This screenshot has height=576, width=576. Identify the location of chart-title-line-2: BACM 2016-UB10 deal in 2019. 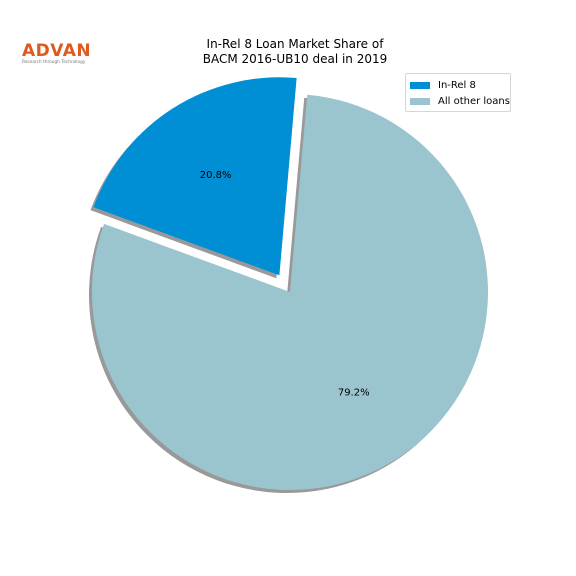
(295, 58).